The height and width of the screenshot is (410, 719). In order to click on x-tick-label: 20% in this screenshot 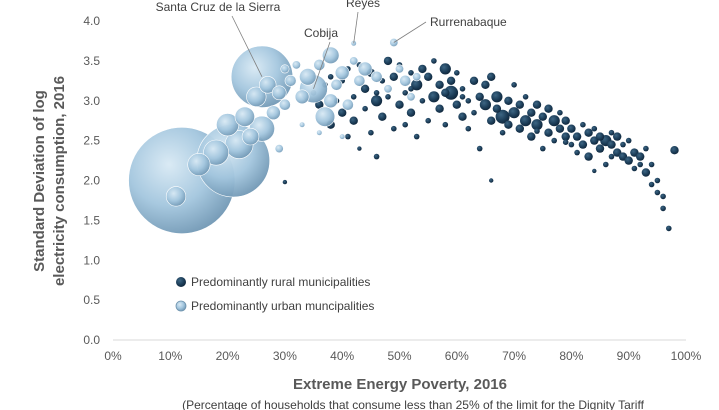, I will do `click(228, 356)`.